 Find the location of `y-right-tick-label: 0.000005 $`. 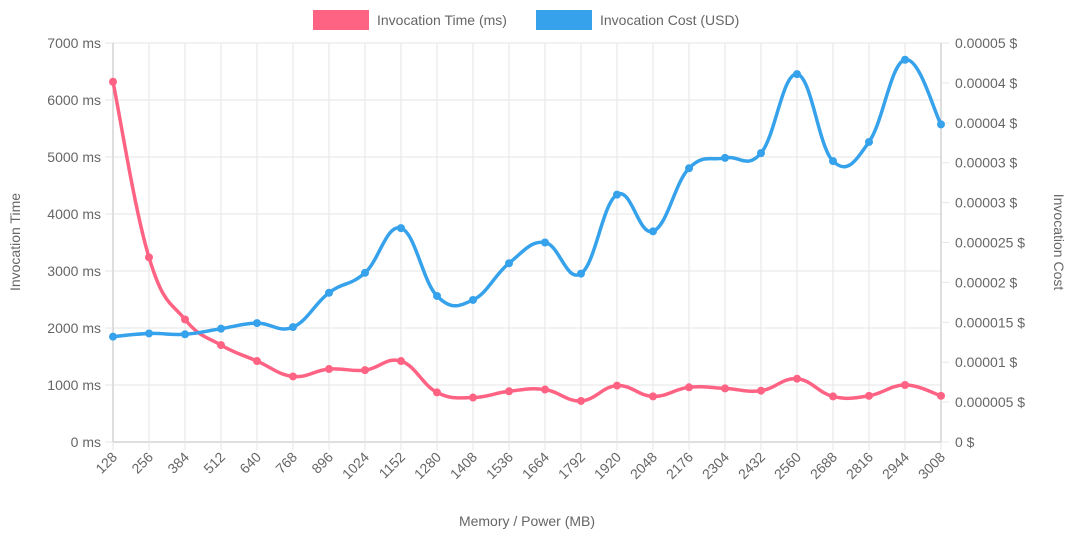

y-right-tick-label: 0.000005 $ is located at coordinates (990, 402).